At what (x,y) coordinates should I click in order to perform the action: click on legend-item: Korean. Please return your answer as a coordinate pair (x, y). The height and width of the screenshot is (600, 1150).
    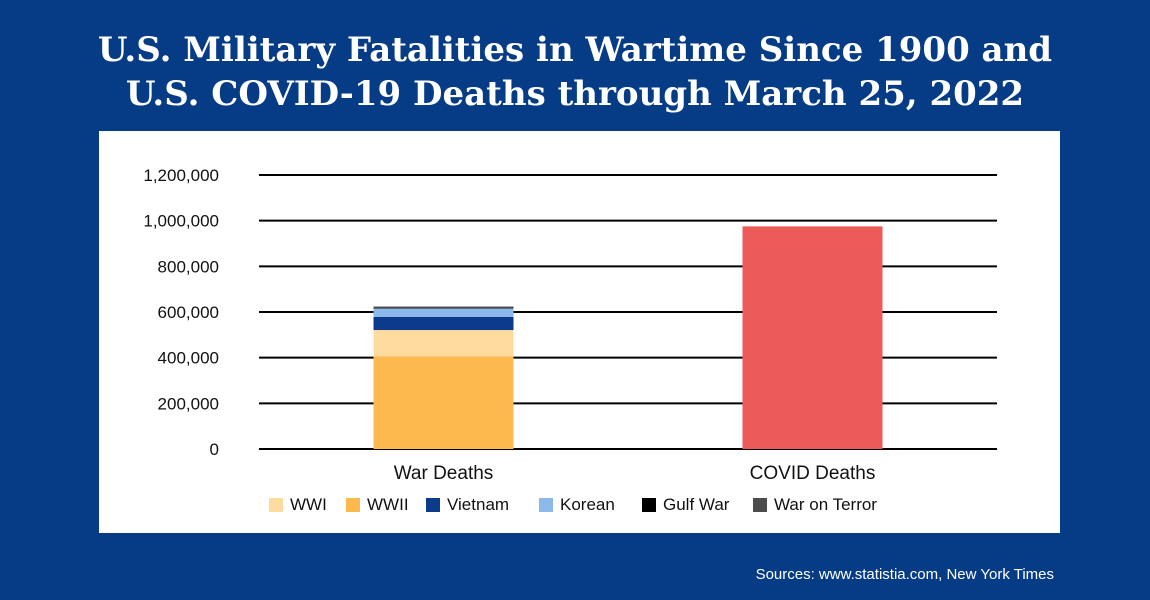
    Looking at the image, I should click on (577, 505).